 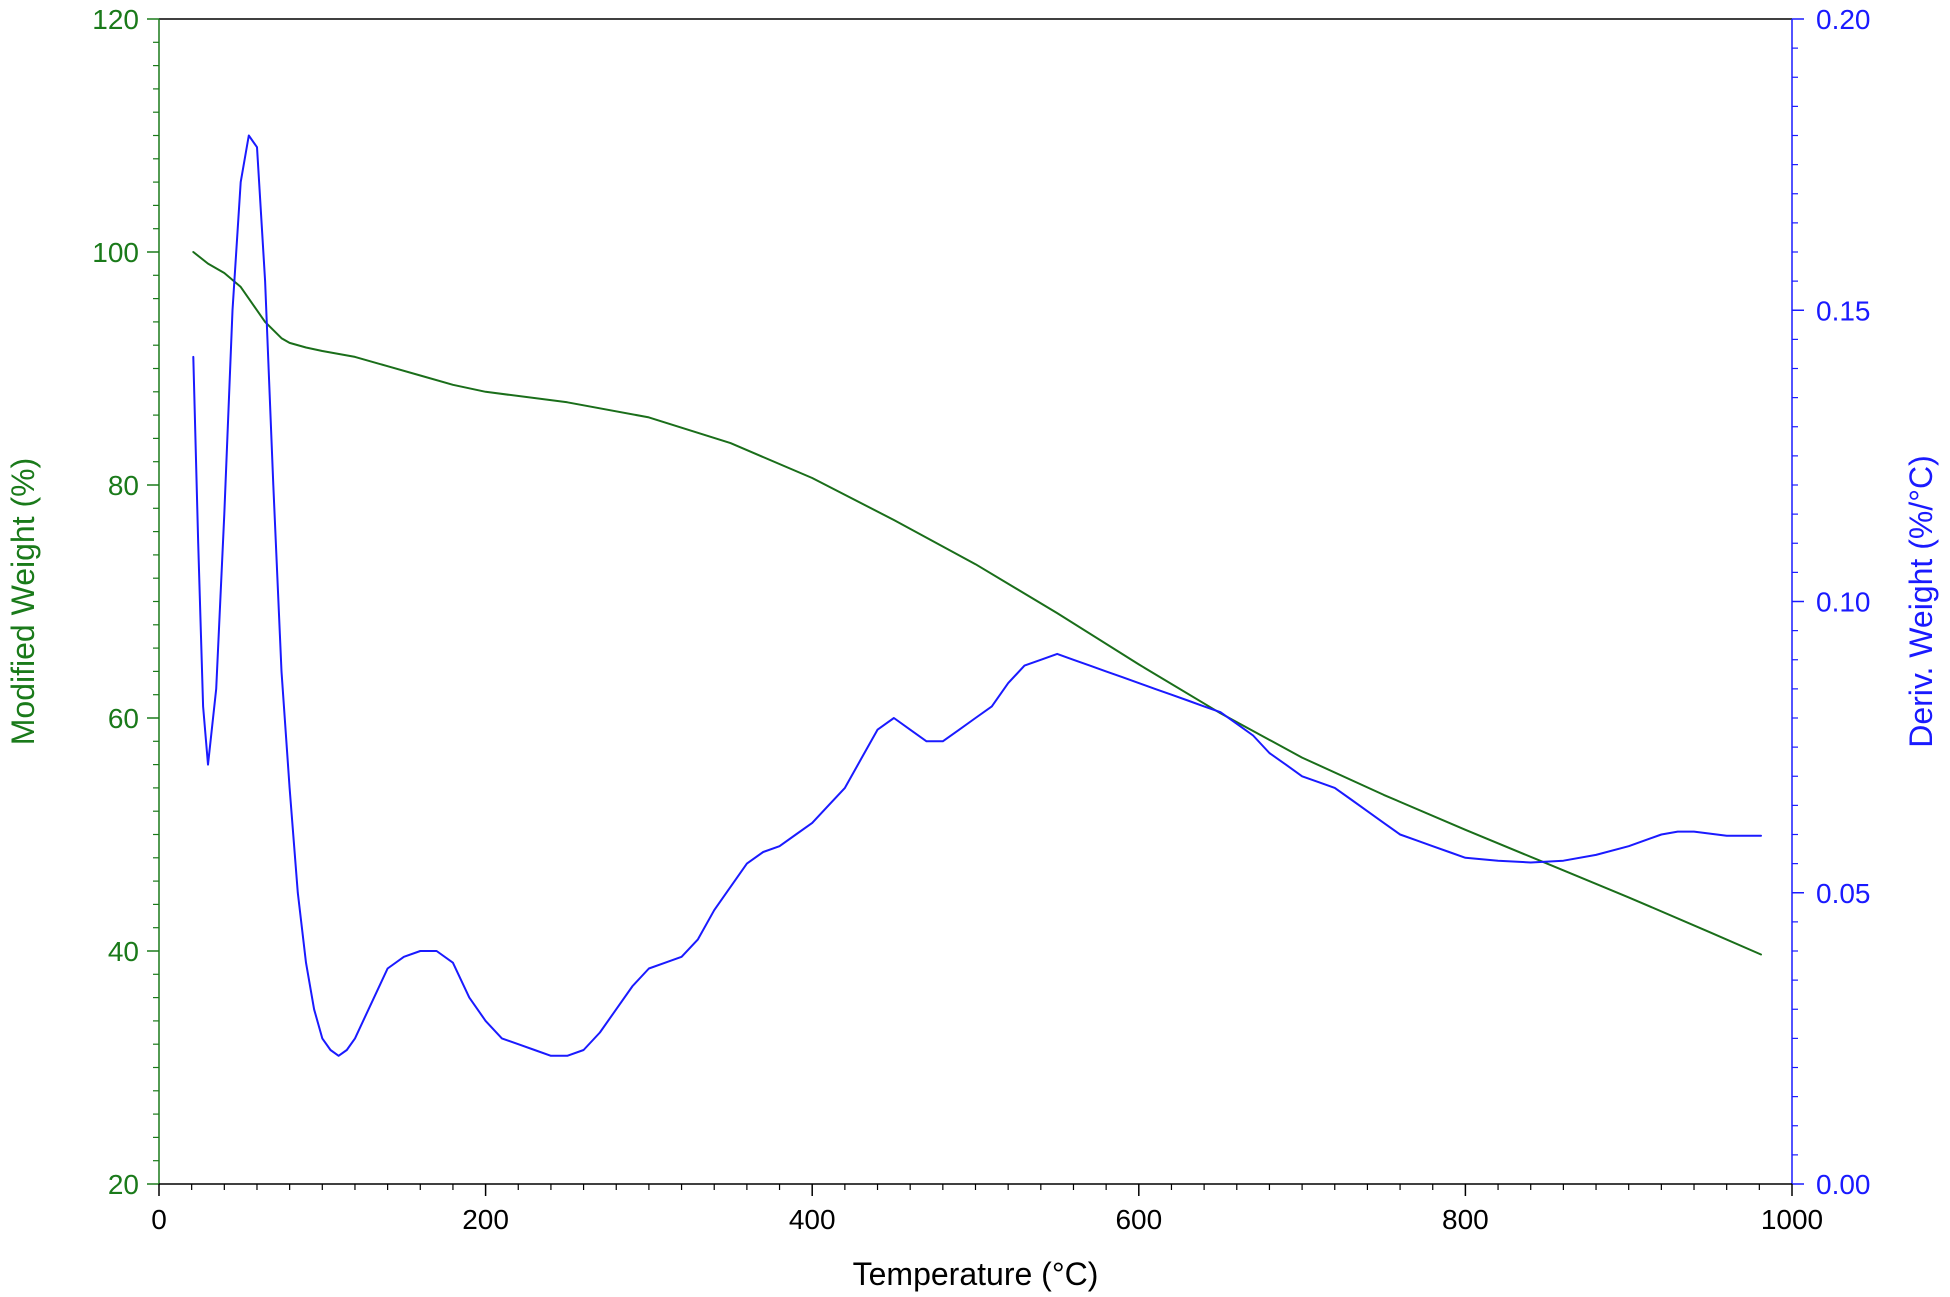 What do you see at coordinates (159, 1219) in the screenshot?
I see `x-tick-label: 0` at bounding box center [159, 1219].